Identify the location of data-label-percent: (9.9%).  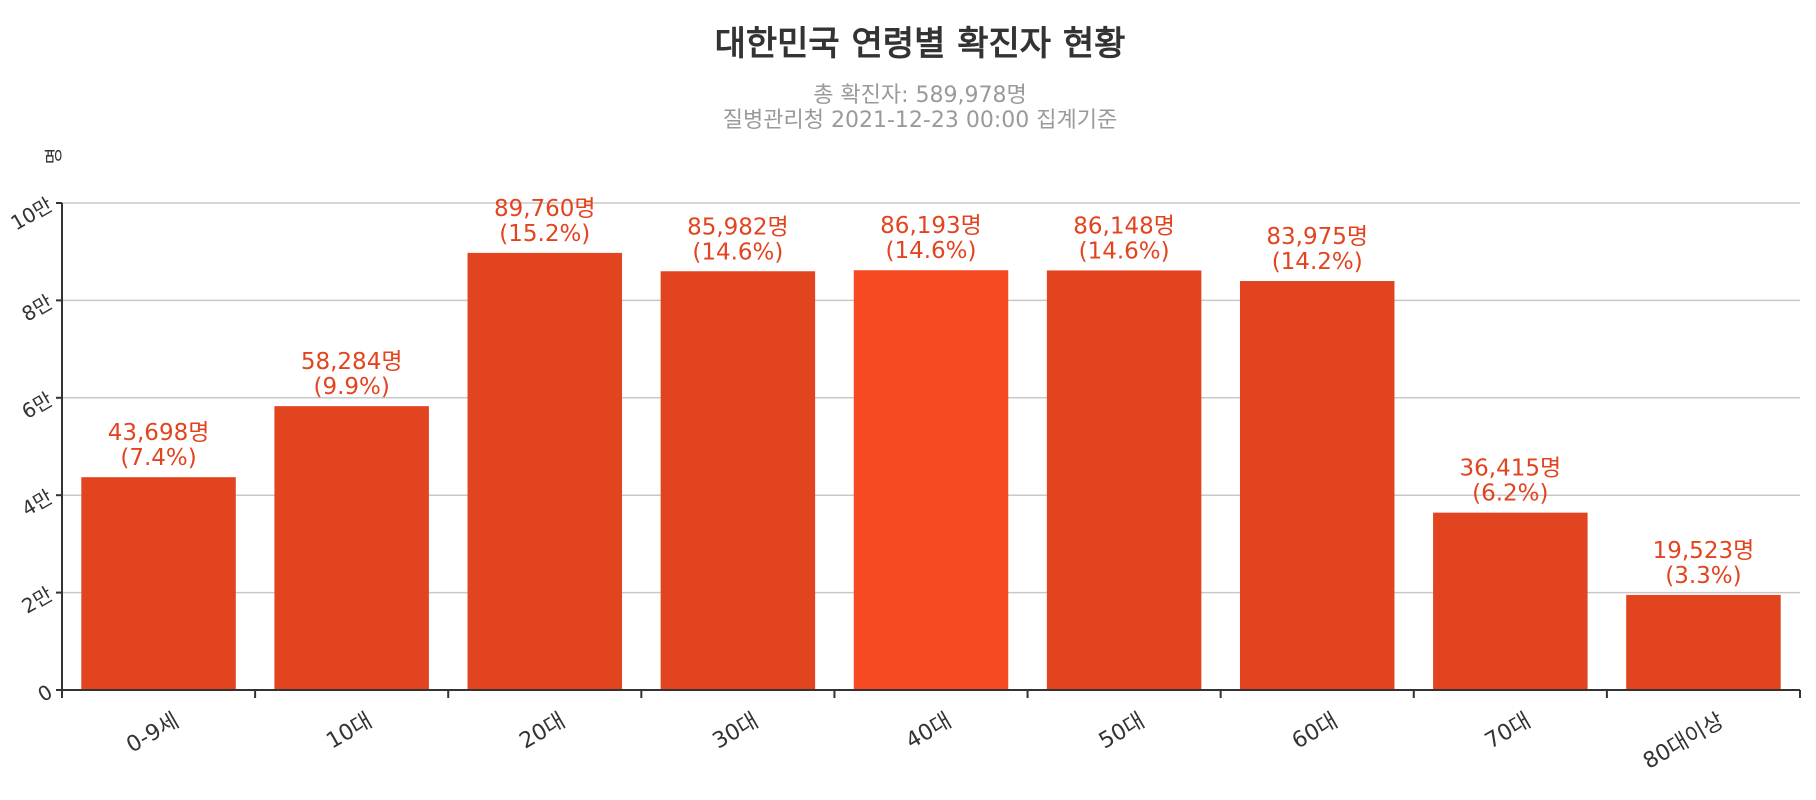
(351, 387).